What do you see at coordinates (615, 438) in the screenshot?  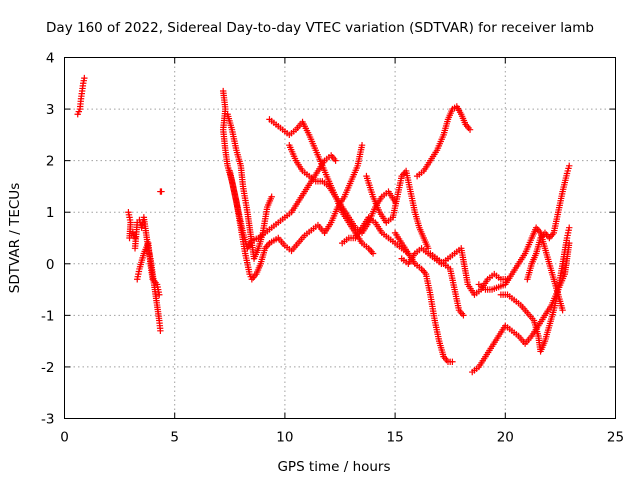 I see `x-tick-label: 25` at bounding box center [615, 438].